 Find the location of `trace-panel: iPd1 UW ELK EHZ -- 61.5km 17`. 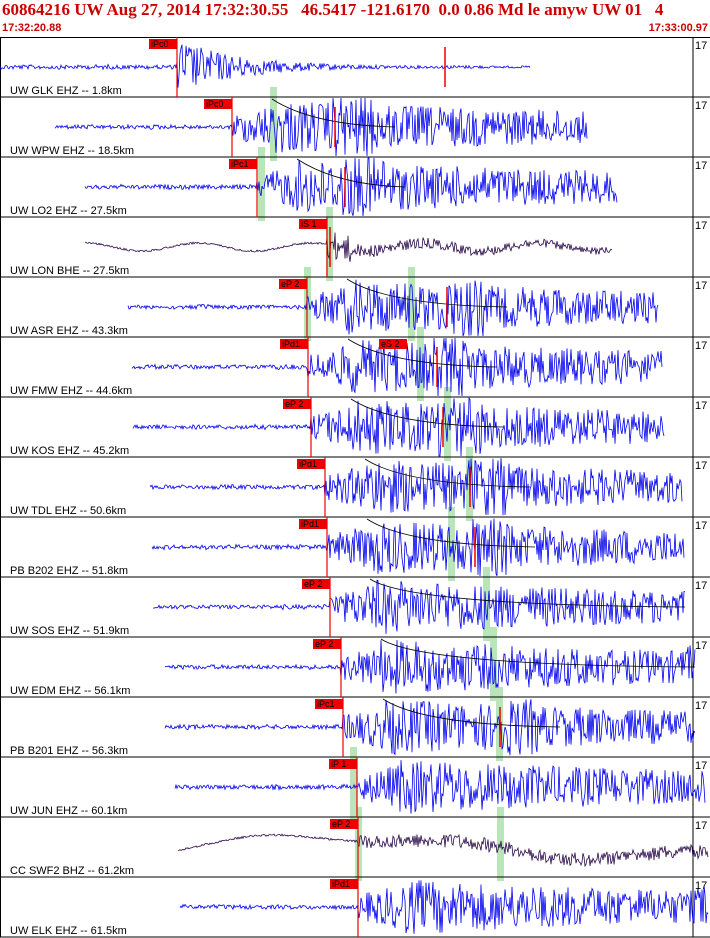

trace-panel: iPd1 UW ELK EHZ -- 61.5km 17 is located at coordinates (355, 907).